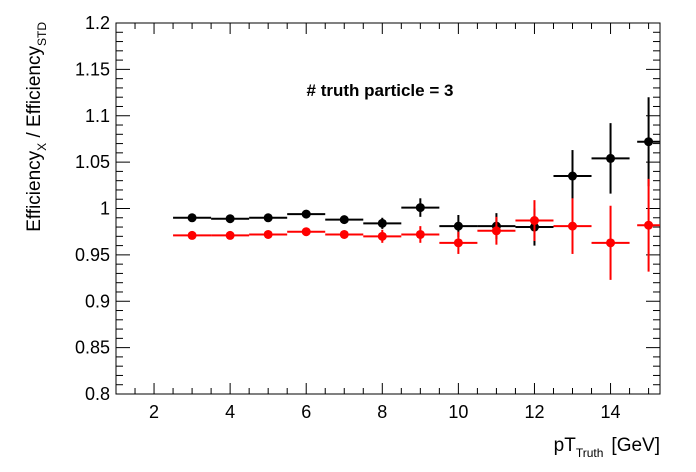 The width and height of the screenshot is (696, 472). Describe the element at coordinates (635, 445) in the screenshot. I see `x-axis-title-unit: [GeV]` at that location.